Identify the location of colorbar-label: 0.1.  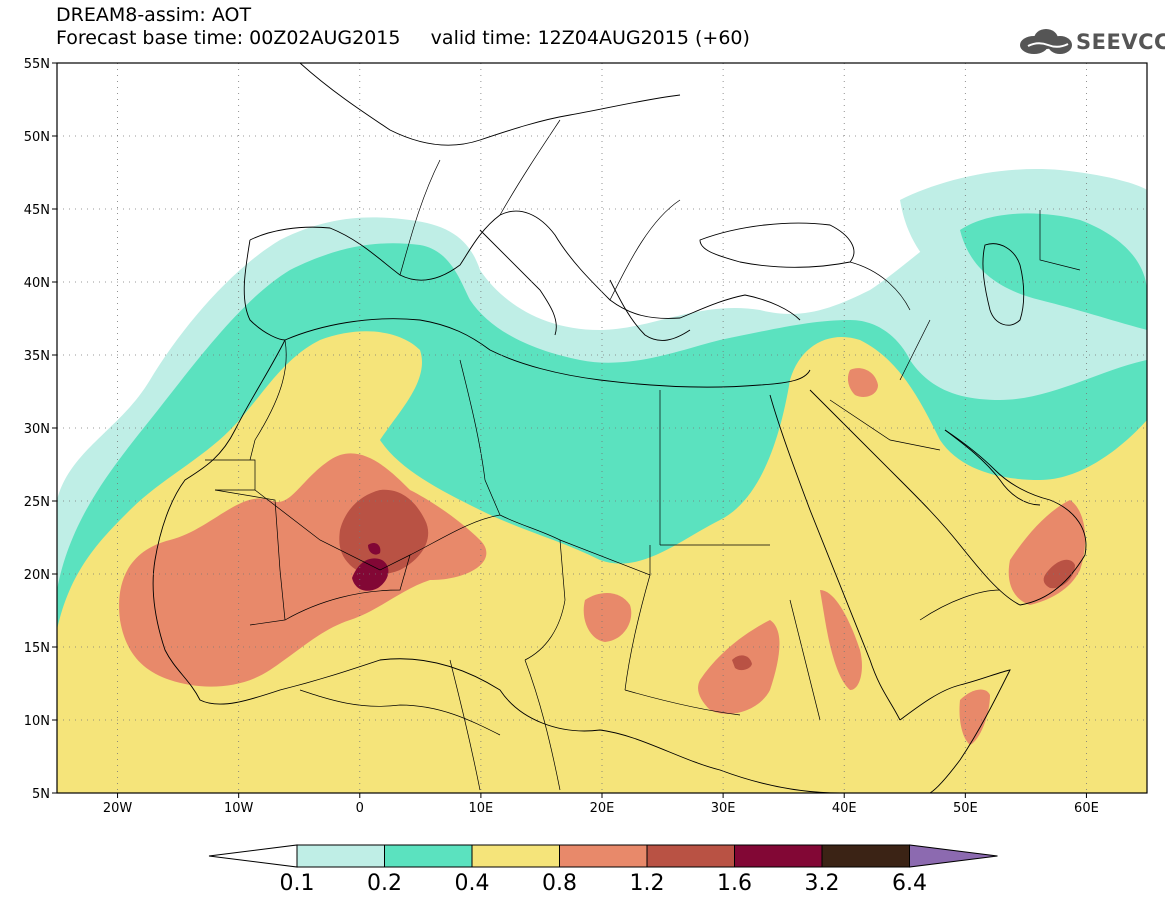
(297, 883).